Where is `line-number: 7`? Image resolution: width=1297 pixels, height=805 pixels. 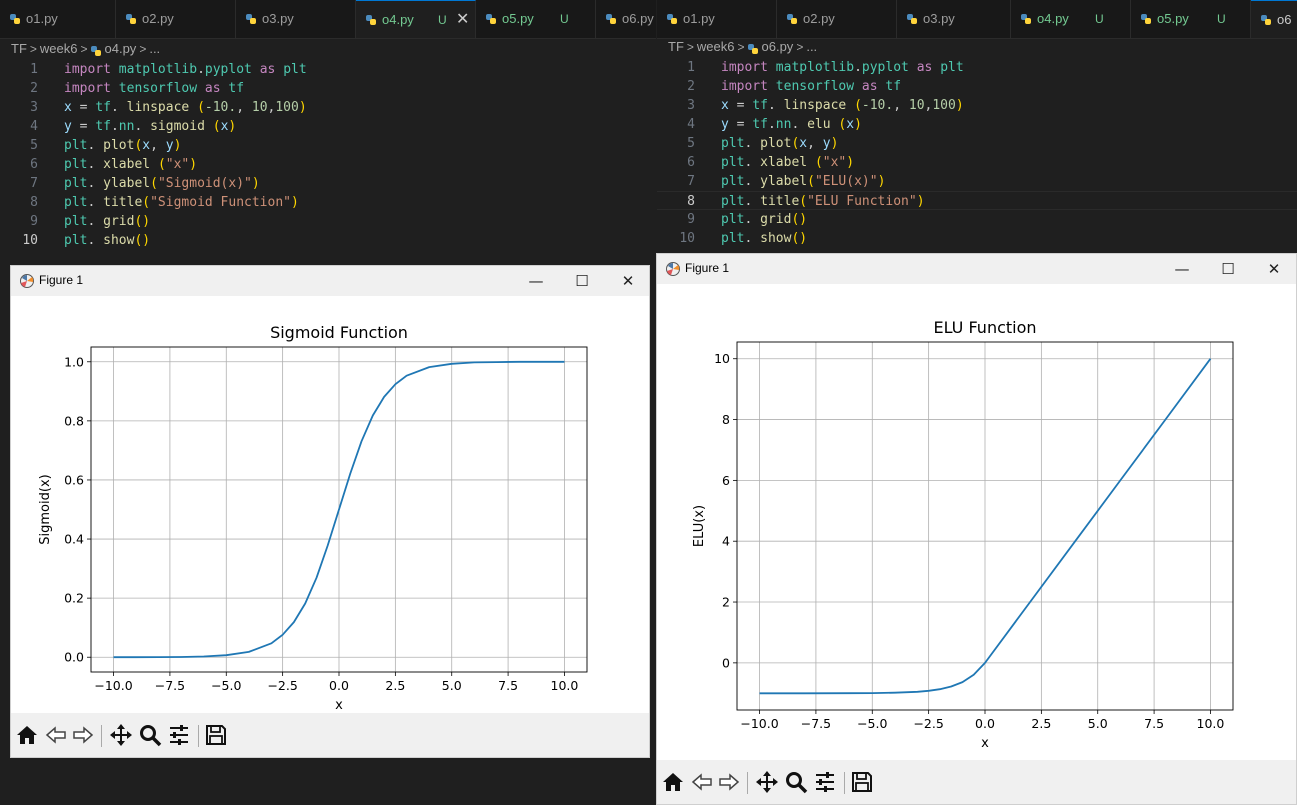 line-number: 7 is located at coordinates (691, 181).